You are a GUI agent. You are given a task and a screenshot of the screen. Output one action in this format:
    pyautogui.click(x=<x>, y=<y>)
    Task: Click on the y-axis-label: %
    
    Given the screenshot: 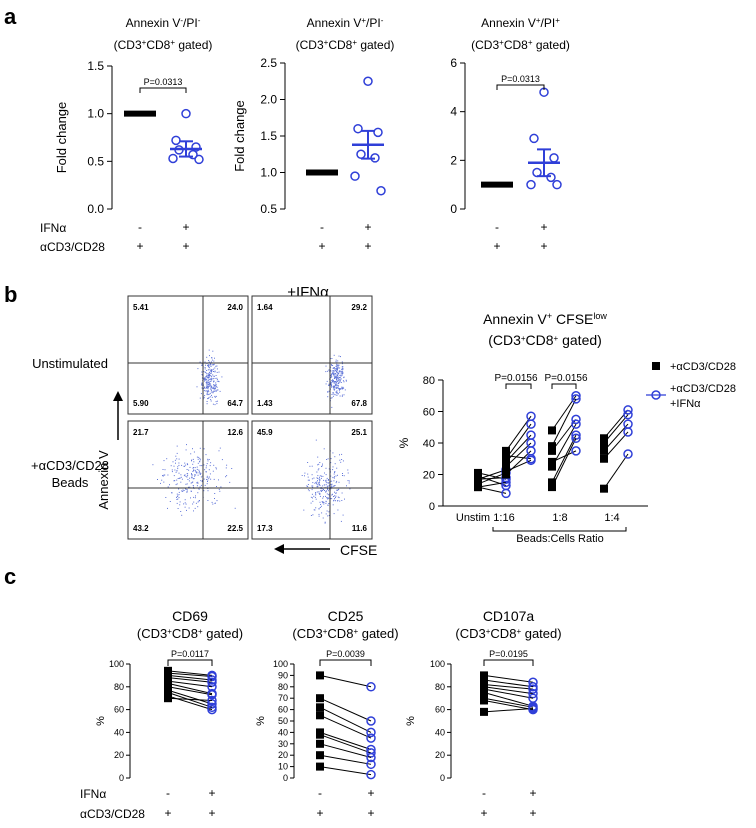 What is the action you would take?
    pyautogui.click(x=101, y=721)
    